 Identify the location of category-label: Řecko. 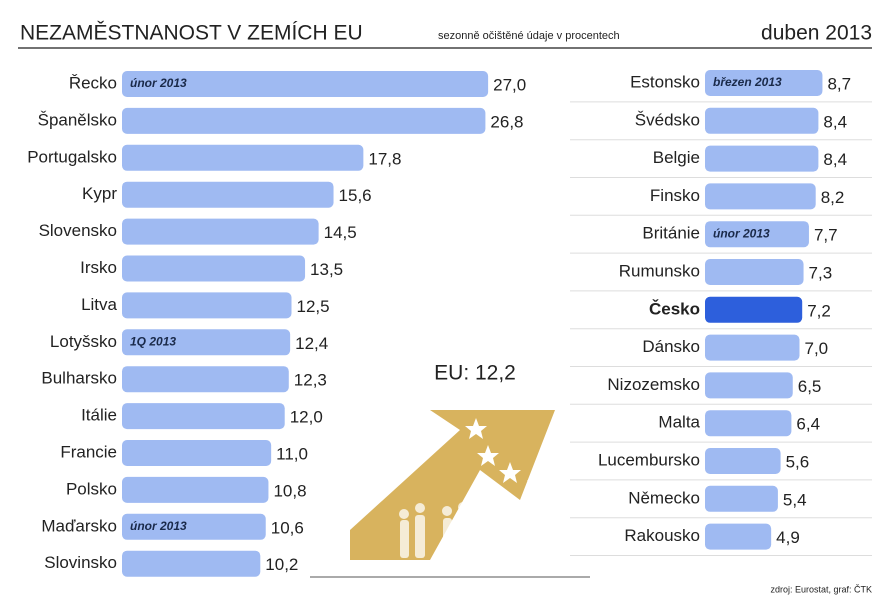
(93, 82).